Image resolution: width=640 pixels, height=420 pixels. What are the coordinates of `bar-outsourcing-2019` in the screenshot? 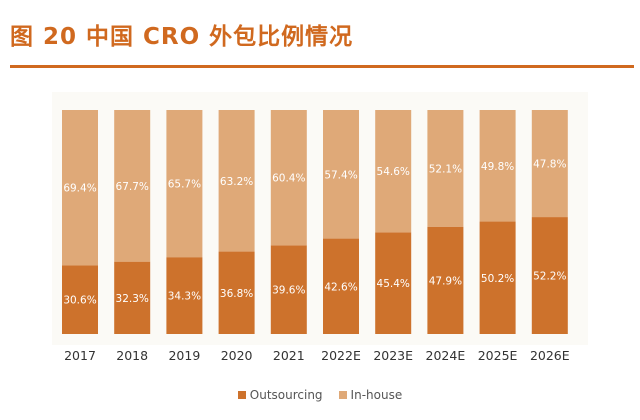 It's located at (184, 295).